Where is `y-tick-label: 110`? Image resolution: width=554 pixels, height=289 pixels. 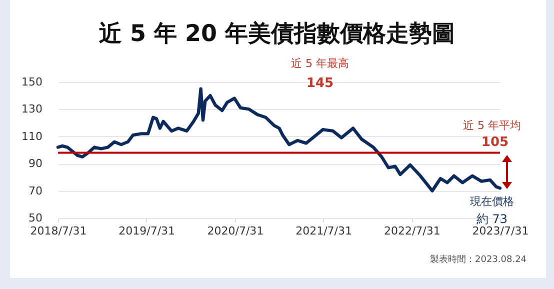
y-tick-label: 110 is located at coordinates (32, 136).